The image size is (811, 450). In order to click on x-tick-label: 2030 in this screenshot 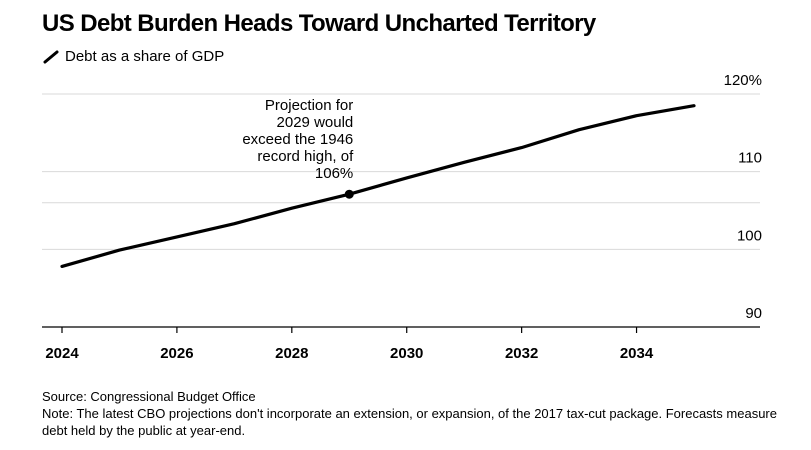, I will do `click(406, 353)`.